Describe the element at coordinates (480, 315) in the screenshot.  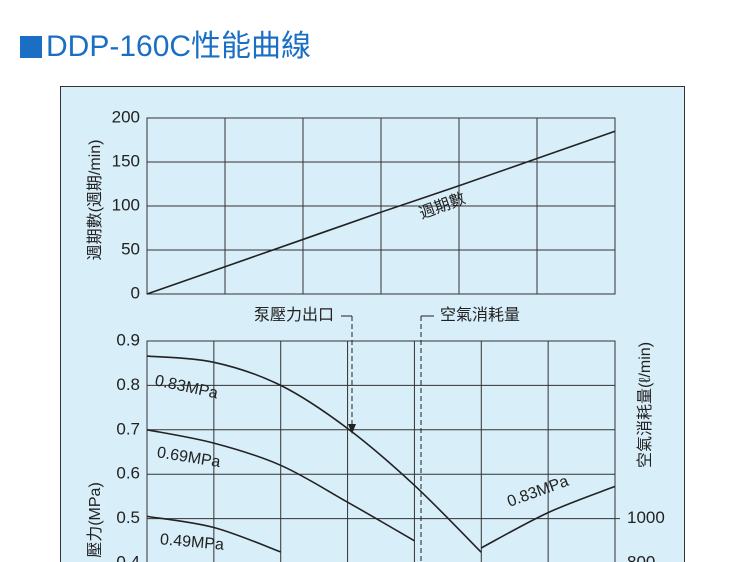
I see `annotation: 空氣消耗量` at that location.